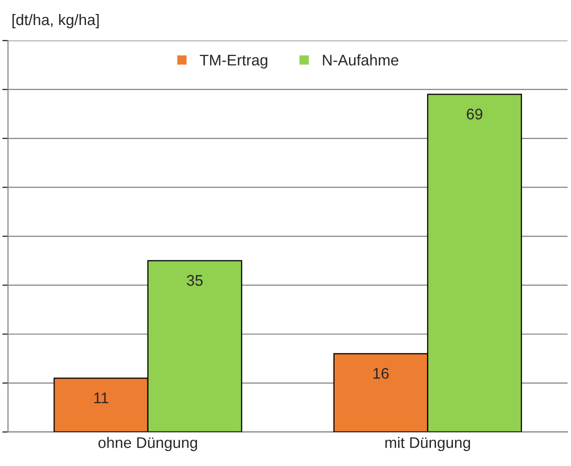 The image size is (571, 466). What do you see at coordinates (360, 60) in the screenshot?
I see `legend-label: N-Aufahme` at bounding box center [360, 60].